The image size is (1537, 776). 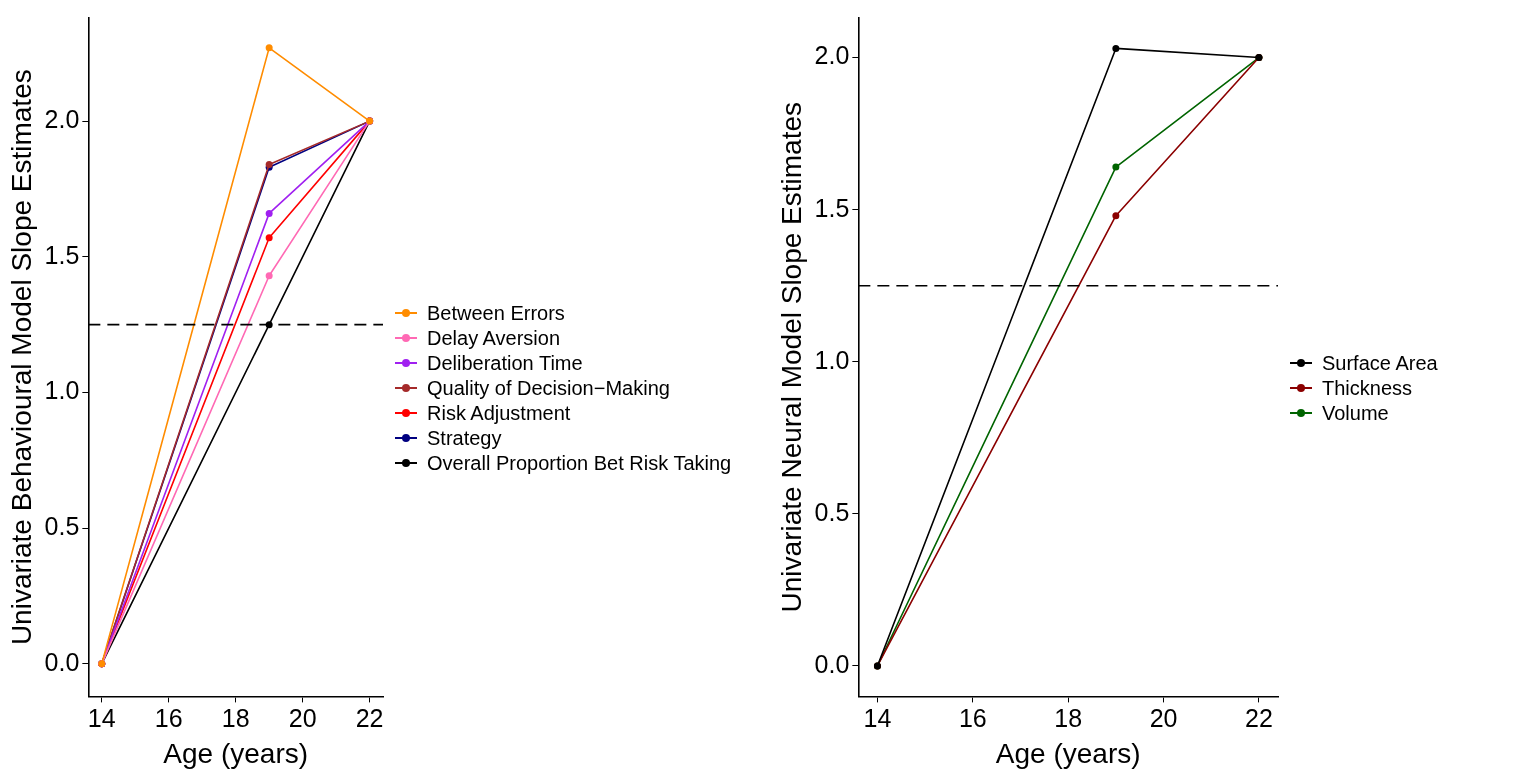 What do you see at coordinates (791, 357) in the screenshot?
I see `y-axis-title: Univariate Neural Model Slope Estimates` at bounding box center [791, 357].